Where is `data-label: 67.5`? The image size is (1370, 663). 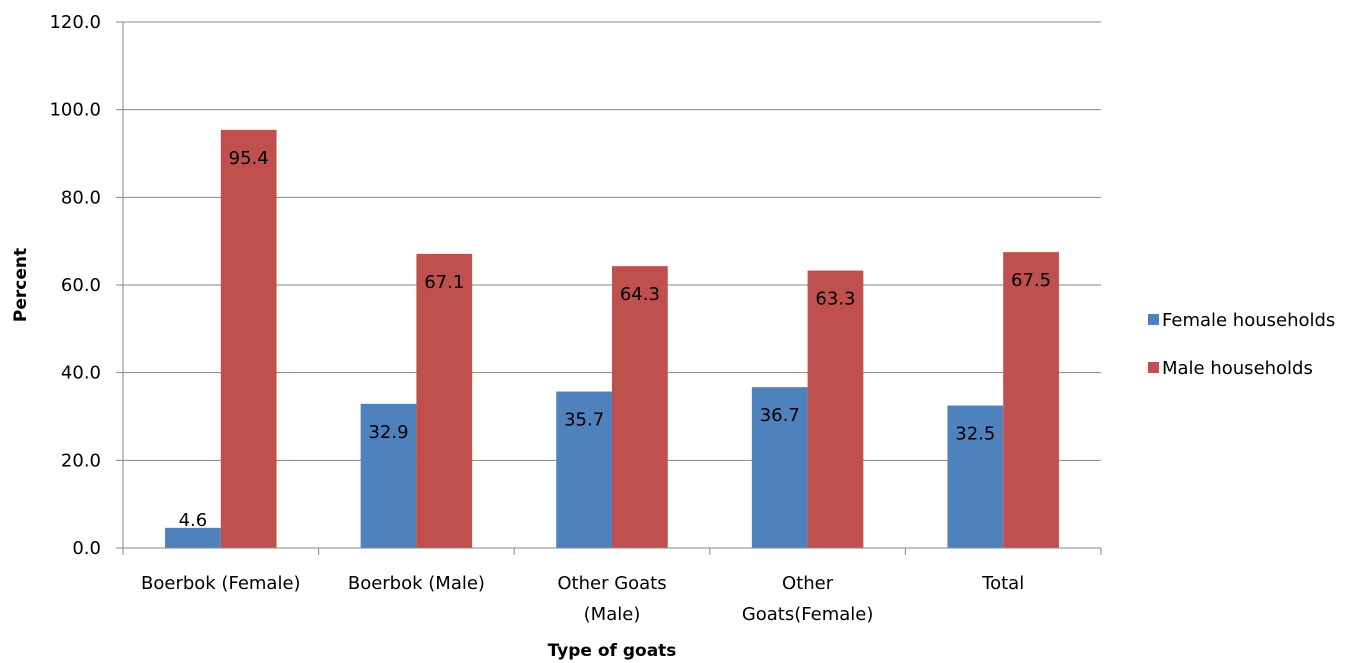
data-label: 67.5 is located at coordinates (1031, 280).